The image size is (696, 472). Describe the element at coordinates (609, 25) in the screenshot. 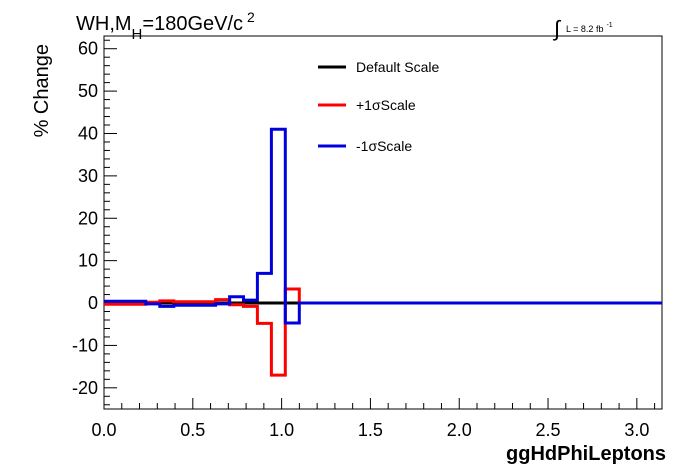

I see `lumi-sup: -1` at that location.